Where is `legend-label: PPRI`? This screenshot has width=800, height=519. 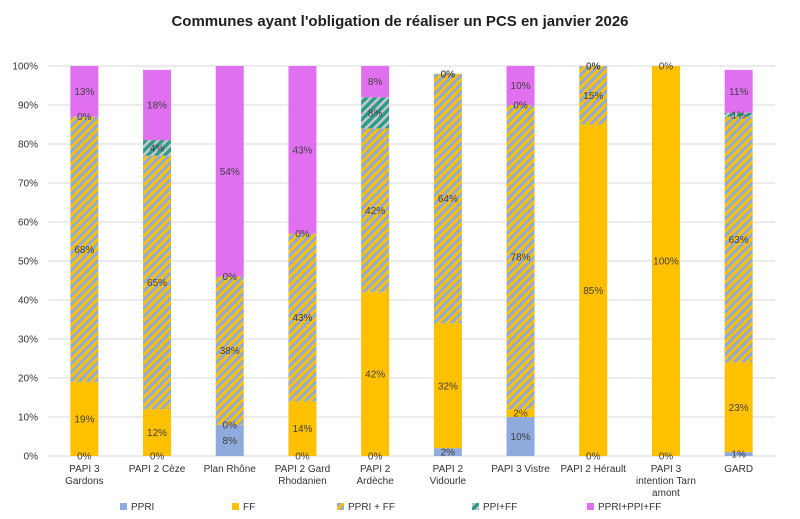
legend-label: PPRI is located at coordinates (142, 507).